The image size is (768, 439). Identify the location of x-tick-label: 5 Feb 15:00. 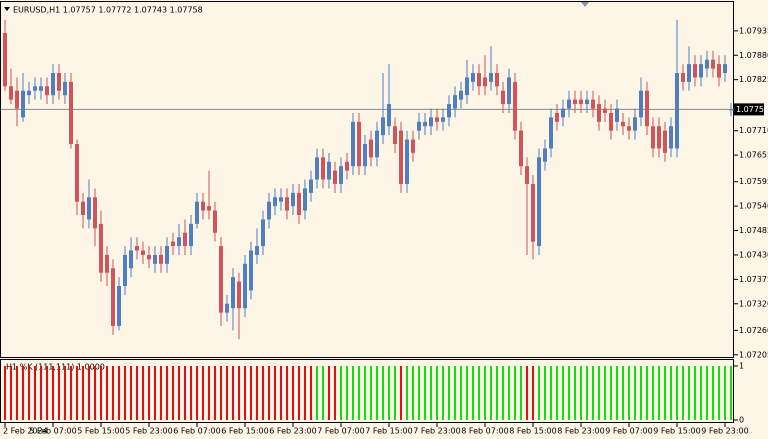
(100, 431).